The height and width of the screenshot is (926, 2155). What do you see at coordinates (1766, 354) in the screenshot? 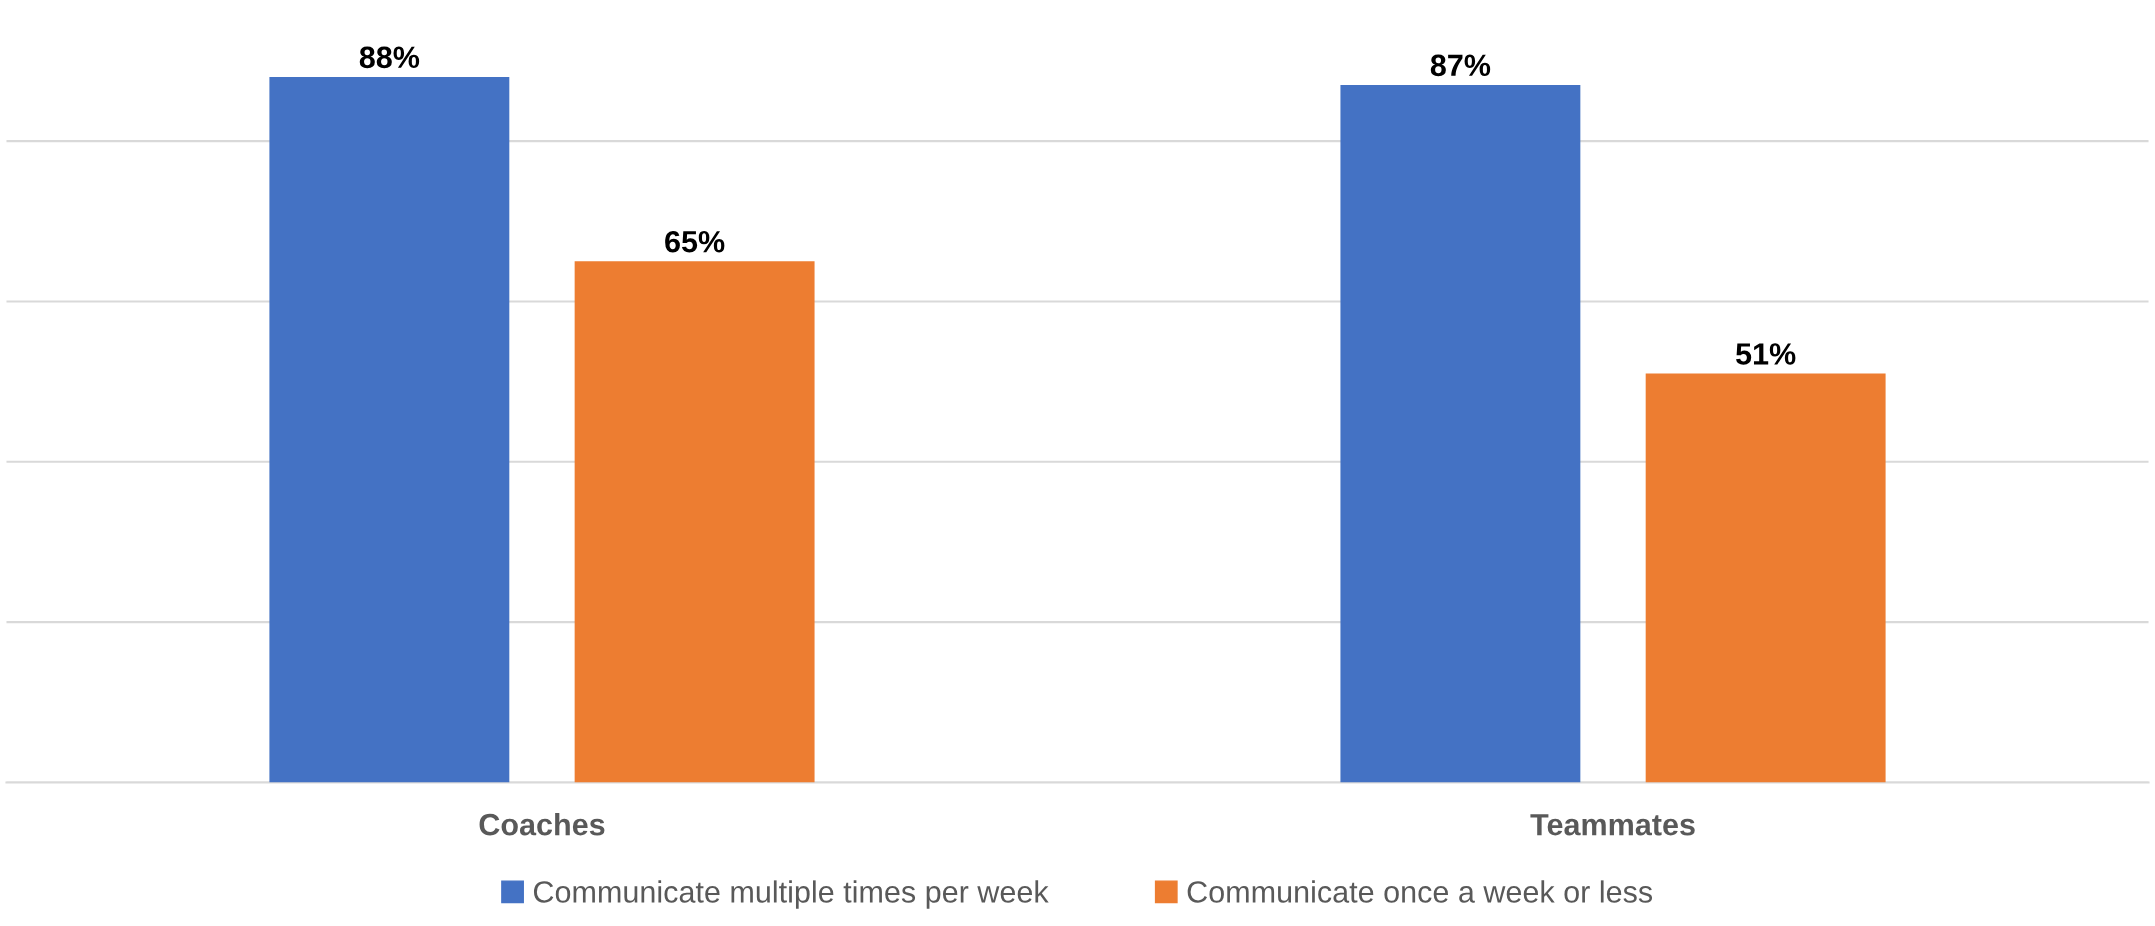
I see `data-label: 51%` at bounding box center [1766, 354].